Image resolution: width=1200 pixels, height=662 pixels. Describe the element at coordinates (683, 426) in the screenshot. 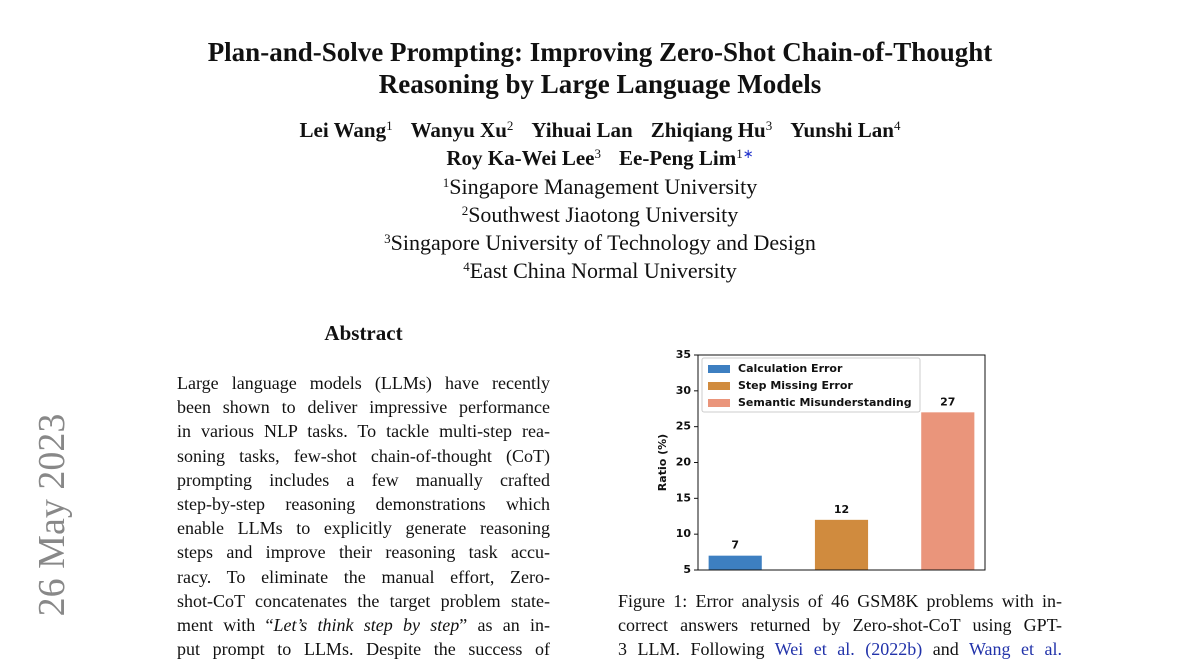

I see `y-tick-label: 25` at that location.